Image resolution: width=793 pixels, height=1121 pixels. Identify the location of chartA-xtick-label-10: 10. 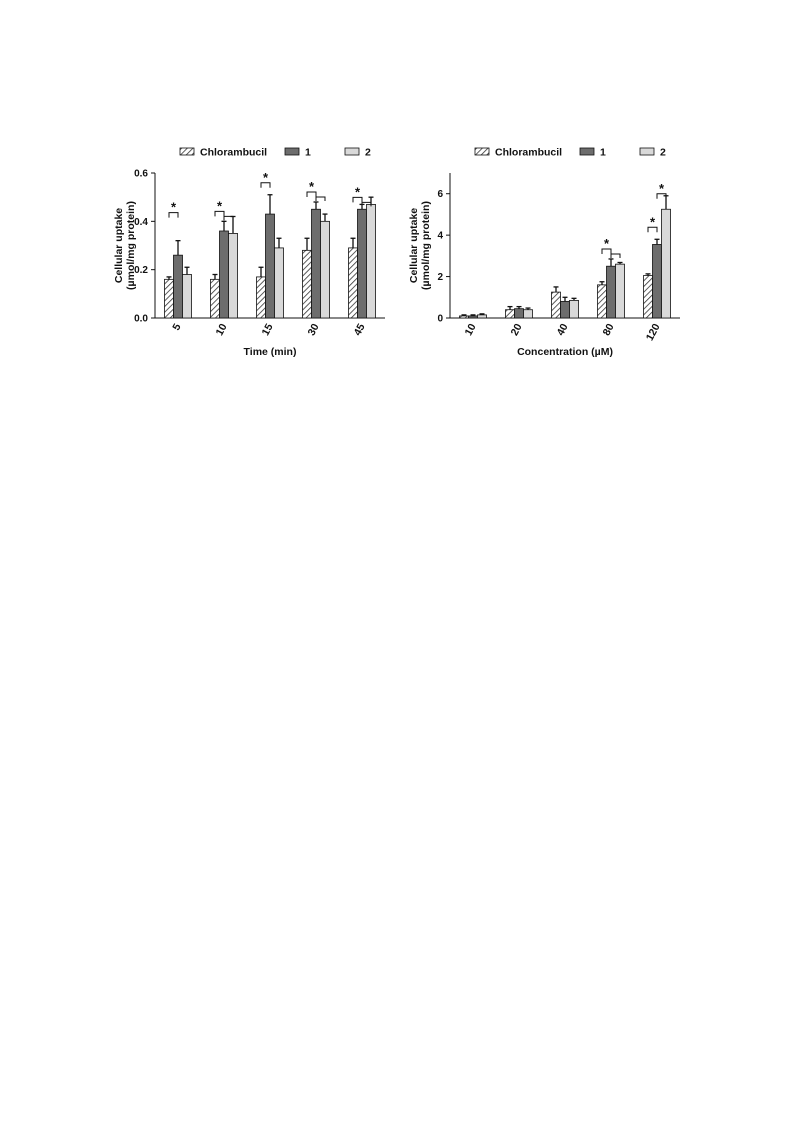
(222, 330).